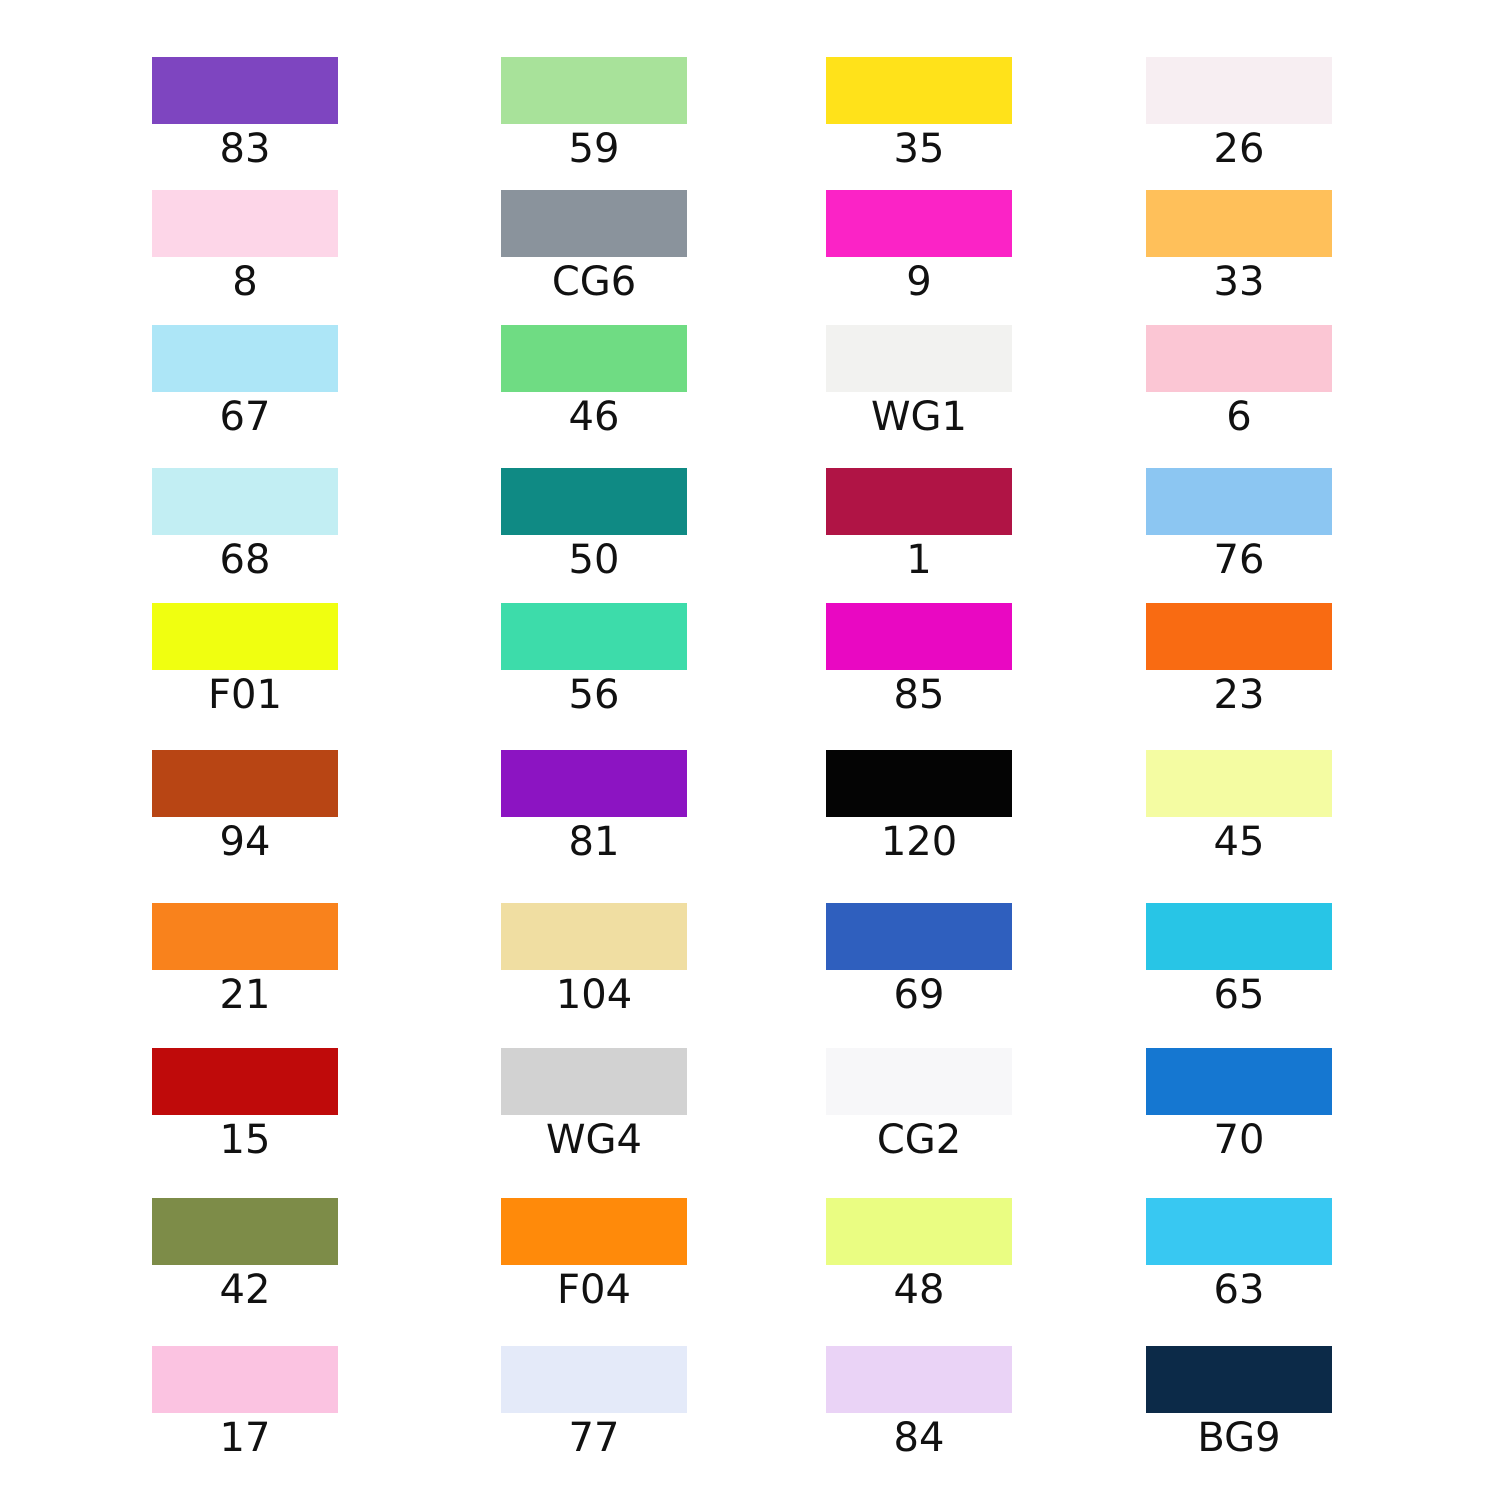  What do you see at coordinates (919, 1290) in the screenshot?
I see `swatch-label: 48` at bounding box center [919, 1290].